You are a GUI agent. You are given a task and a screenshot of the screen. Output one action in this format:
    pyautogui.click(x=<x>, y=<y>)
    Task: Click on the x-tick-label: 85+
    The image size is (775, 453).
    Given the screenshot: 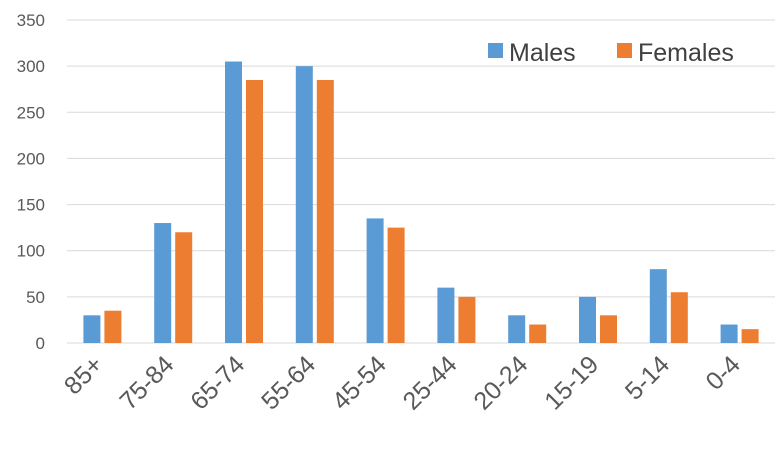 What is the action you would take?
    pyautogui.click(x=84, y=375)
    